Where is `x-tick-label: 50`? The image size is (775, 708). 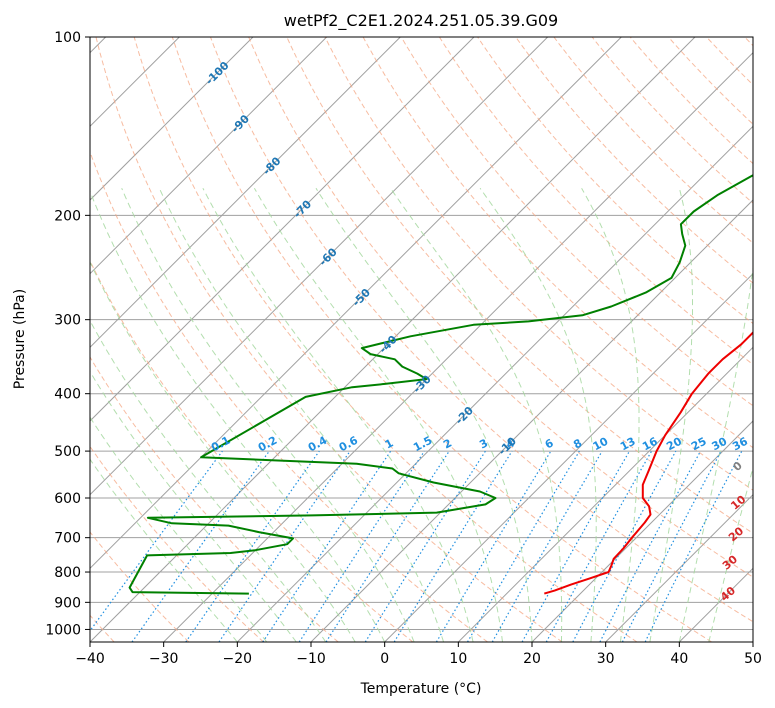 x-tick-label: 50 is located at coordinates (753, 659).